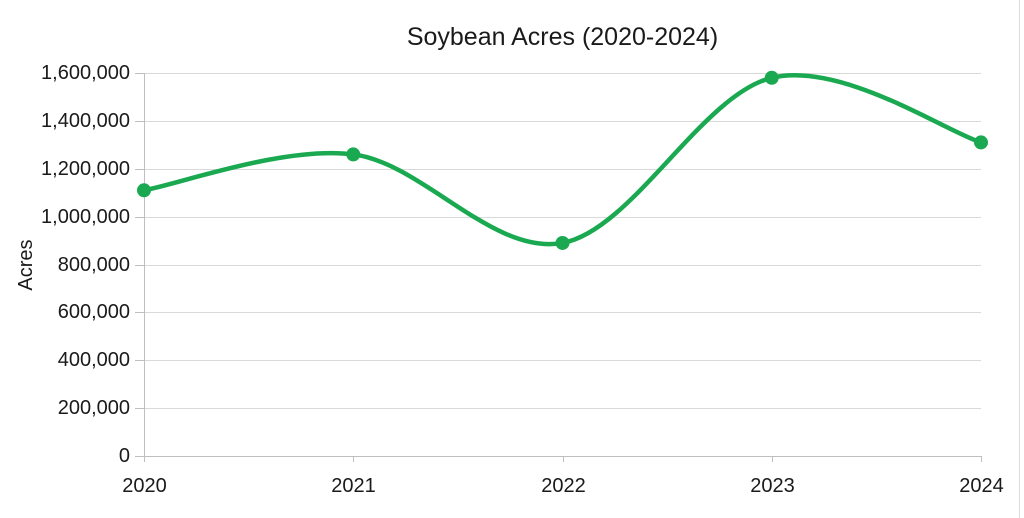 This screenshot has height=518, width=1024. What do you see at coordinates (563, 486) in the screenshot?
I see `x-tick-label: 2022` at bounding box center [563, 486].